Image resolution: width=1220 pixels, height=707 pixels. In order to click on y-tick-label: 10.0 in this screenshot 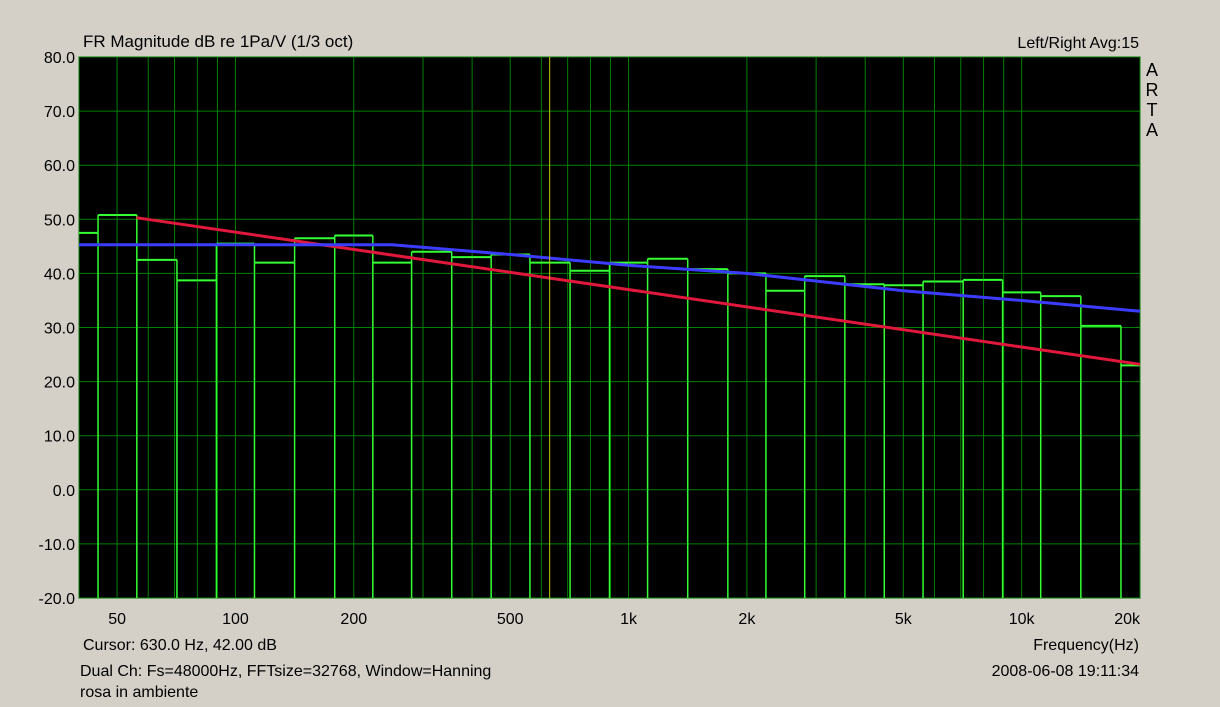, I will do `click(59, 437)`.